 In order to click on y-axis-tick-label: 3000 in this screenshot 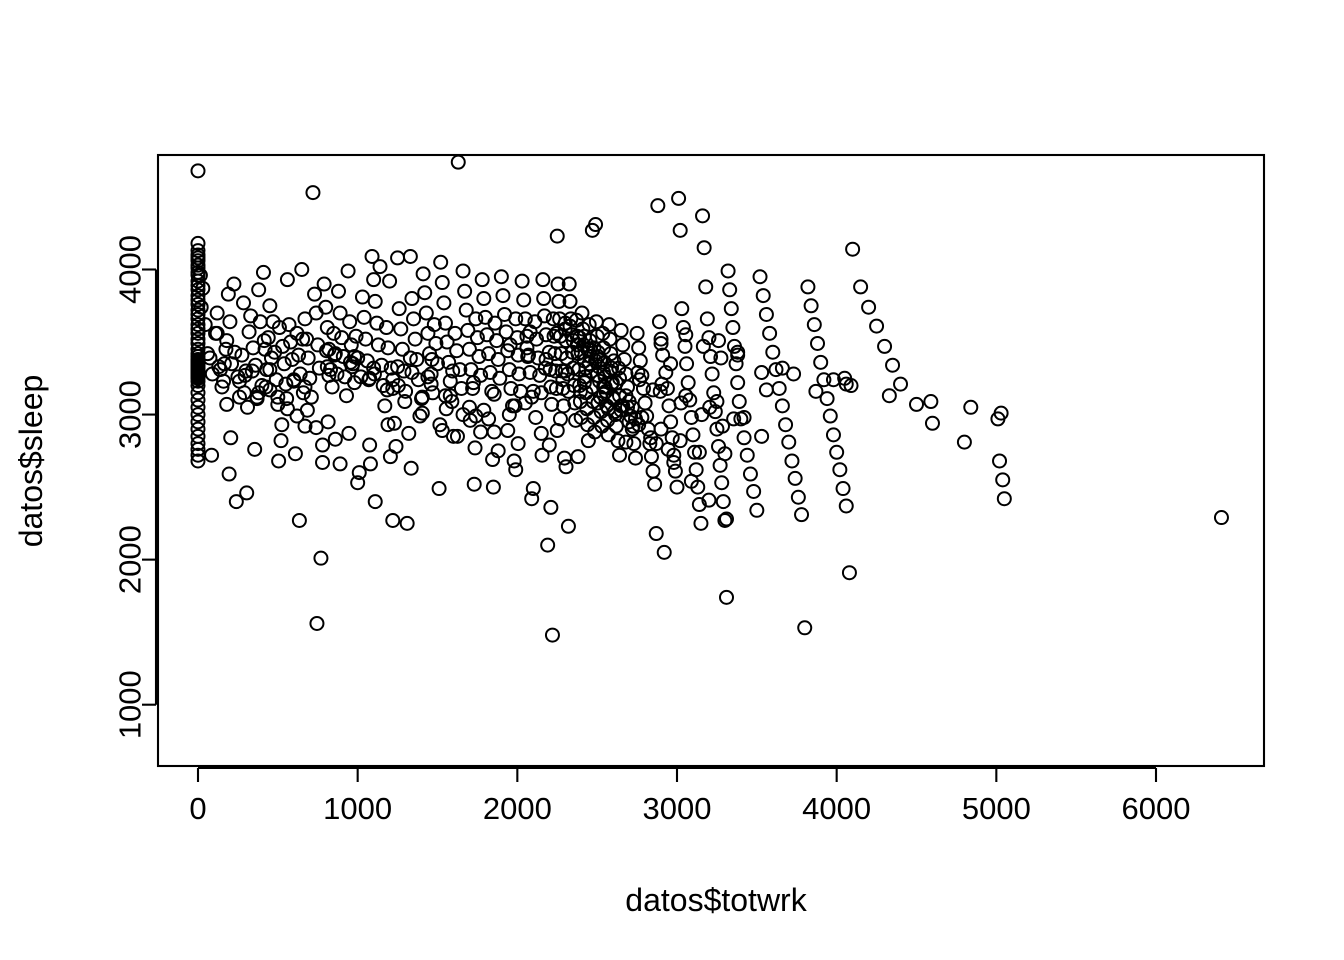, I will do `click(130, 414)`.